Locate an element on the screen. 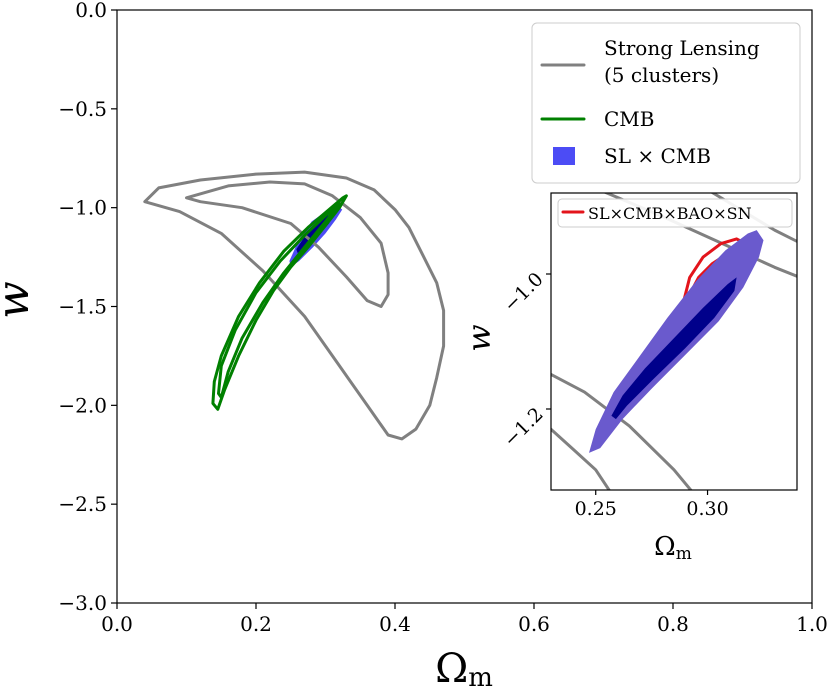 Image resolution: width=830 pixels, height=695 pixels. main-x-tick-label: 0.0 is located at coordinates (117, 624).